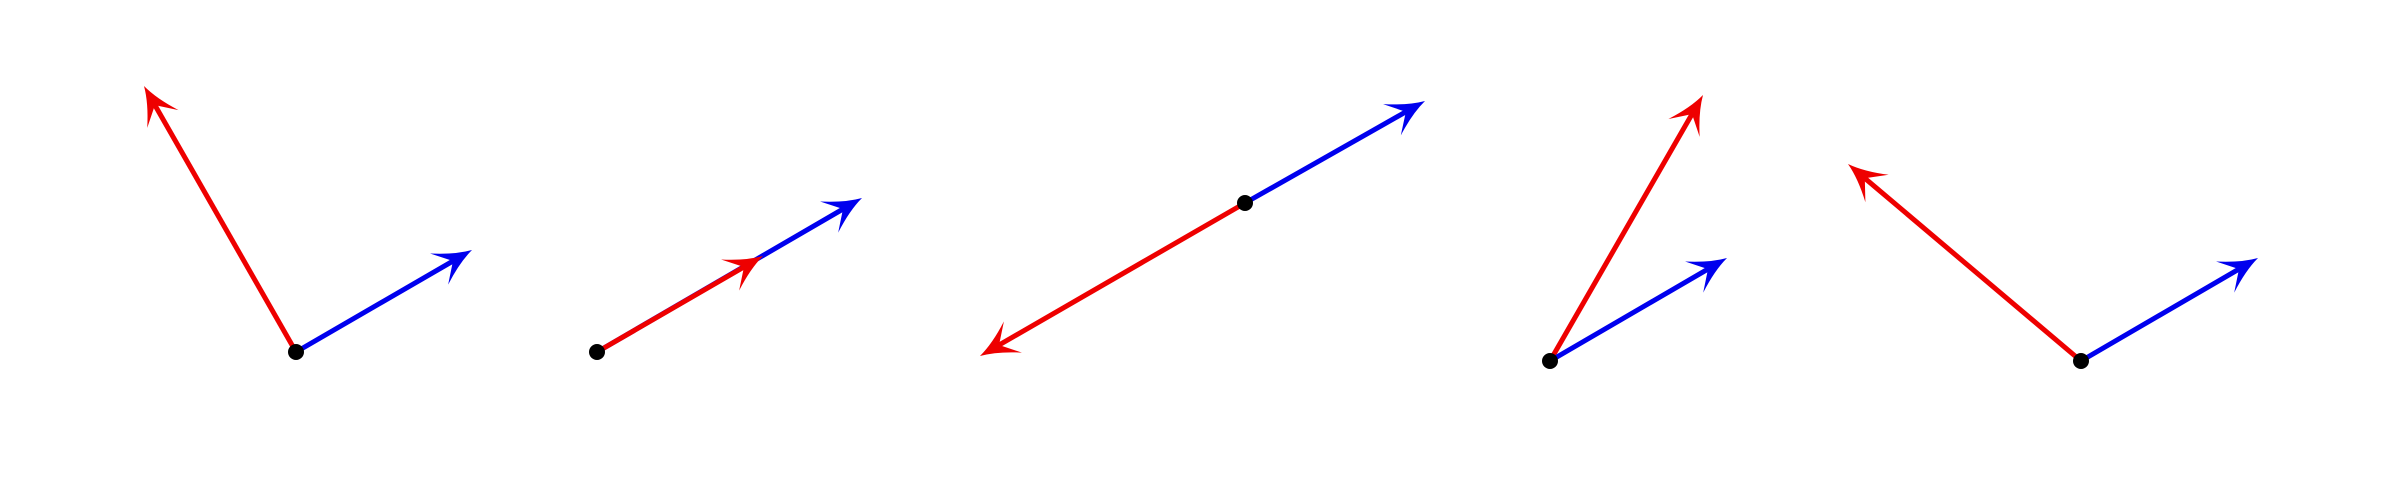 This screenshot has height=488, width=2402. What do you see at coordinates (1868, 183) in the screenshot?
I see `red-vector-5-arrowhead` at bounding box center [1868, 183].